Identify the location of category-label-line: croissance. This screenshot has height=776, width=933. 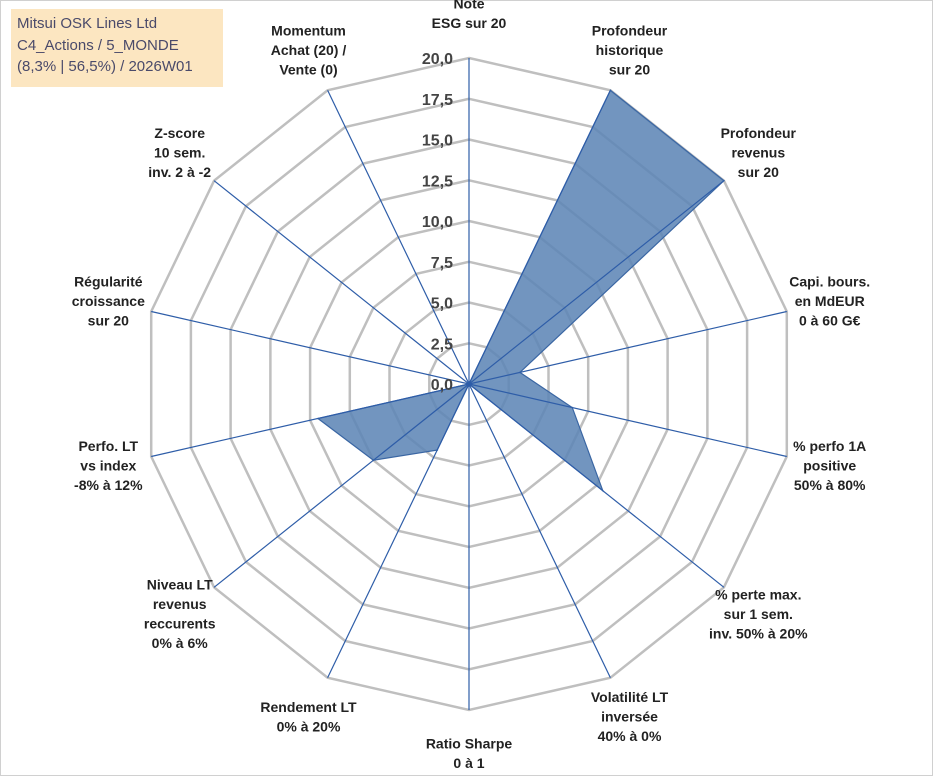
(108, 301).